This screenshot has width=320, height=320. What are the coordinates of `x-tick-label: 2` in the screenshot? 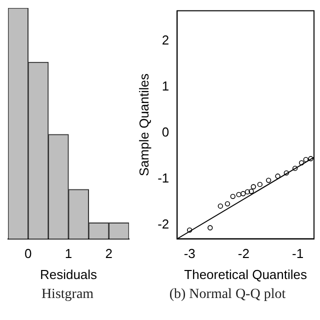 It's located at (108, 254).